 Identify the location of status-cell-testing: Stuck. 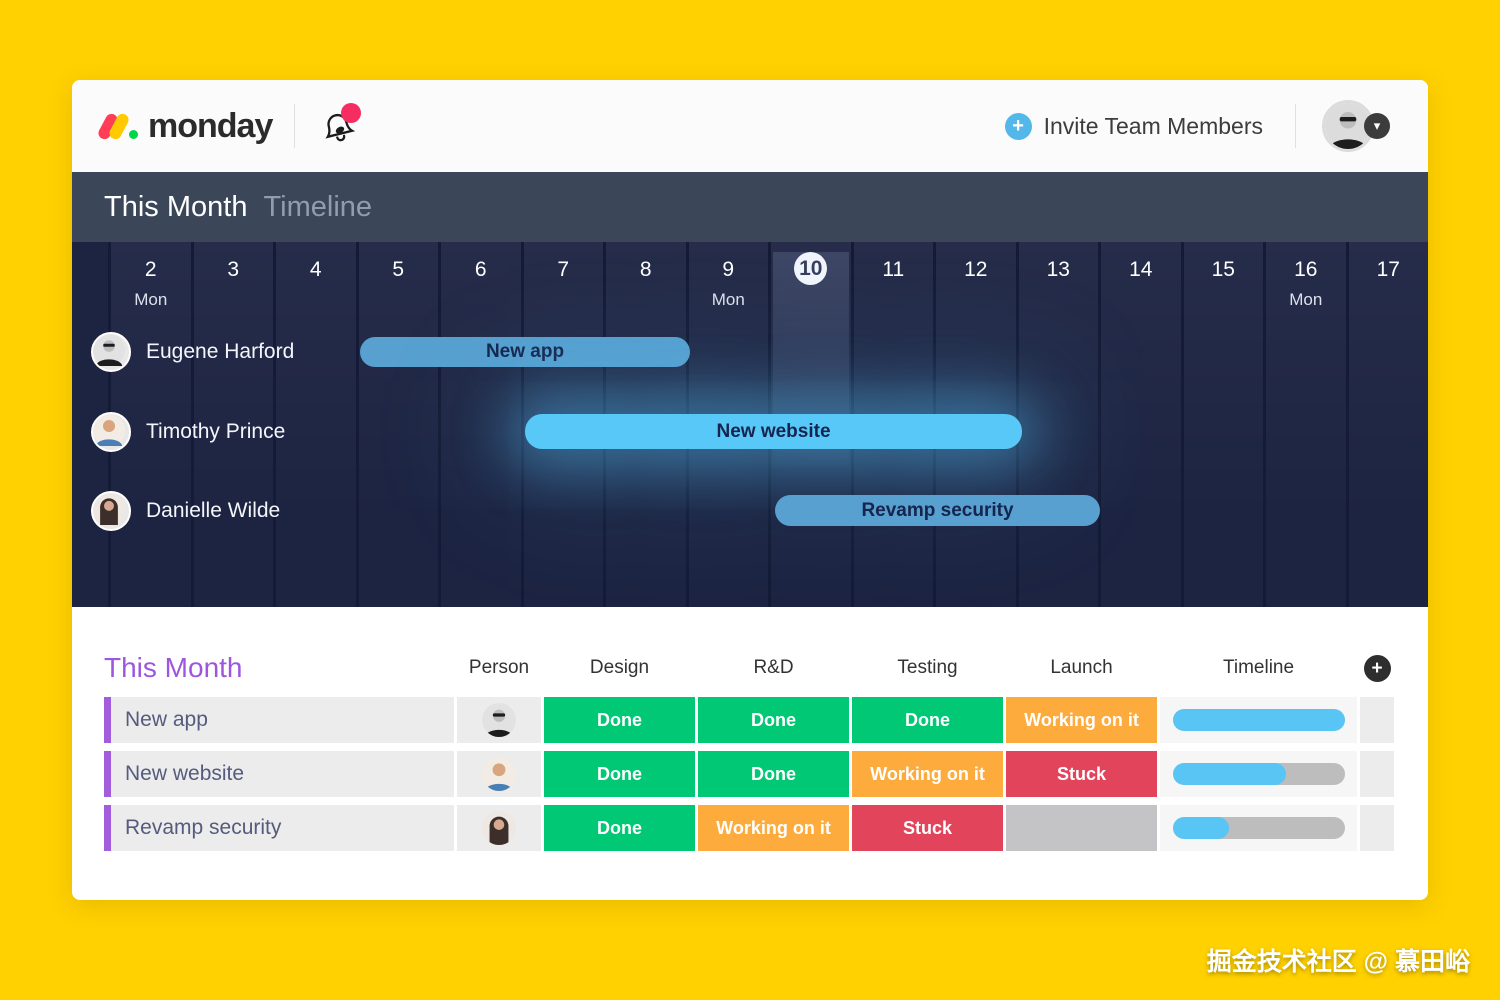
(927, 828).